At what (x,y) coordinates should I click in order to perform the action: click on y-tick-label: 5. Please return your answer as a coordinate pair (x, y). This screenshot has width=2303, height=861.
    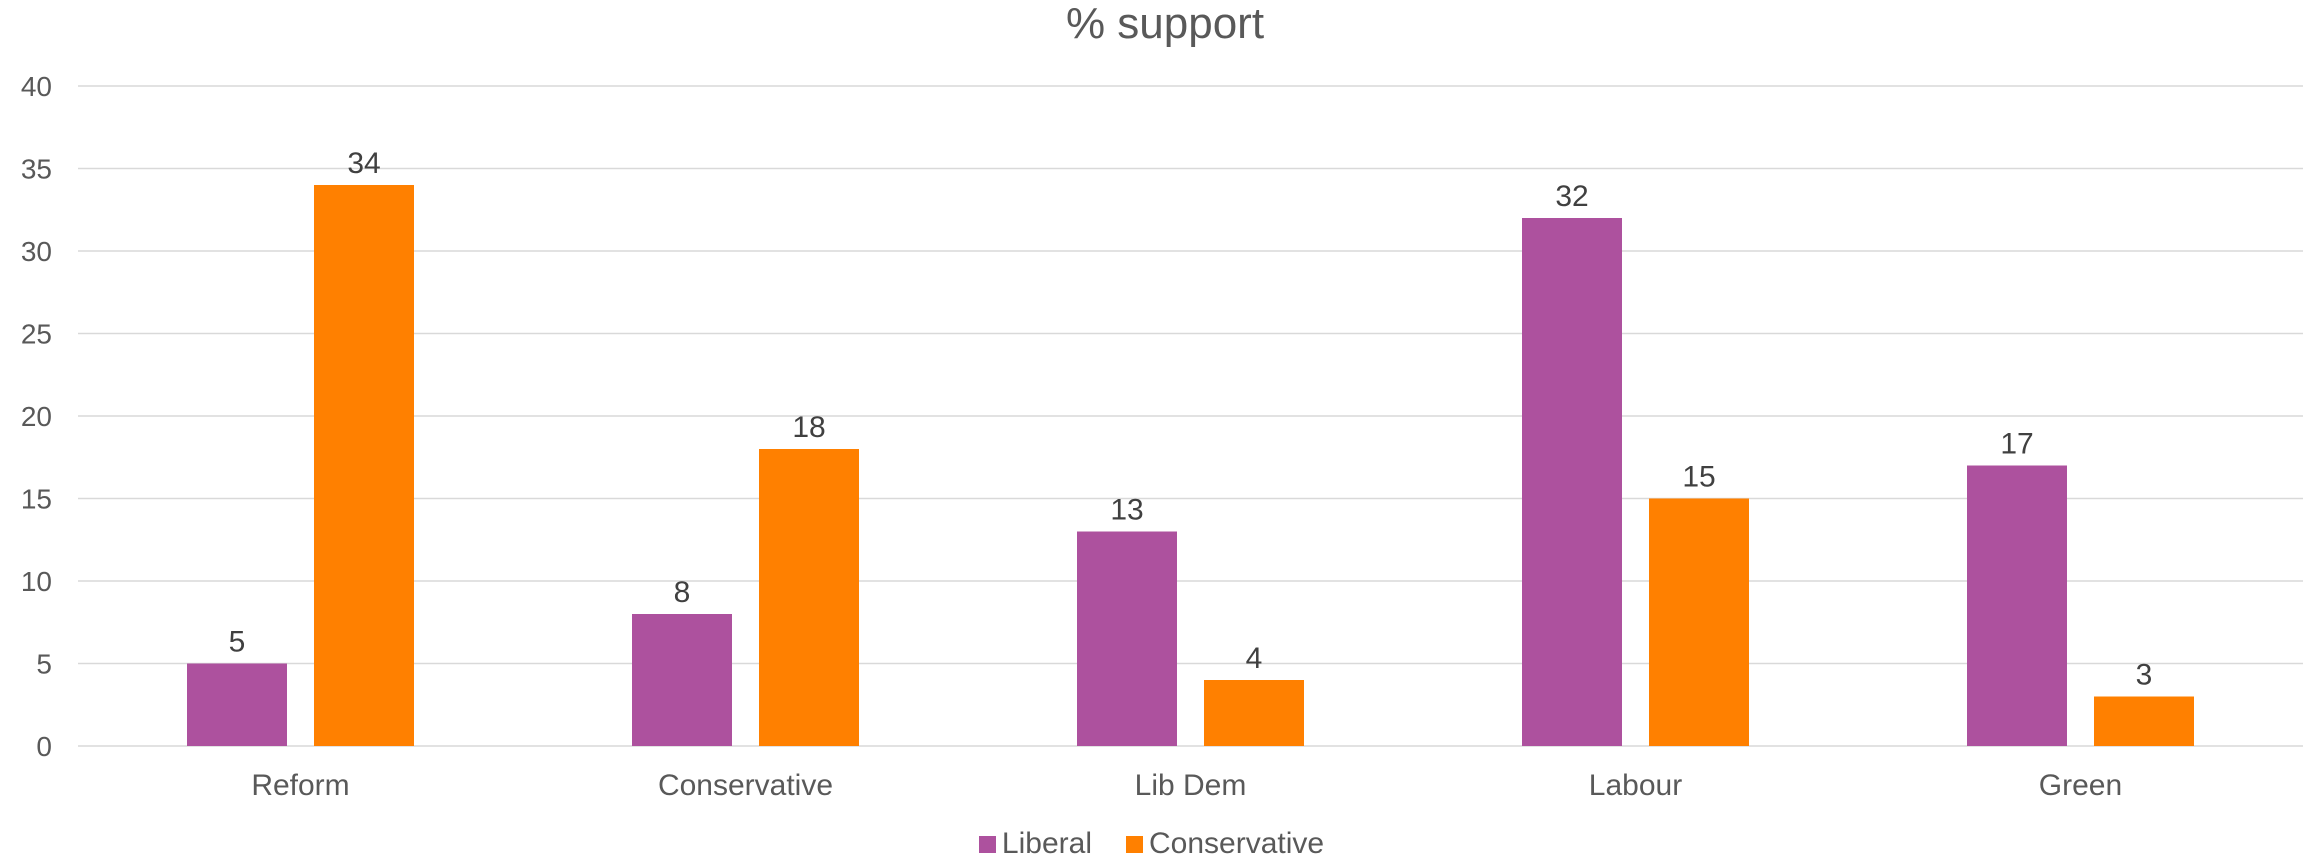
    Looking at the image, I should click on (44, 664).